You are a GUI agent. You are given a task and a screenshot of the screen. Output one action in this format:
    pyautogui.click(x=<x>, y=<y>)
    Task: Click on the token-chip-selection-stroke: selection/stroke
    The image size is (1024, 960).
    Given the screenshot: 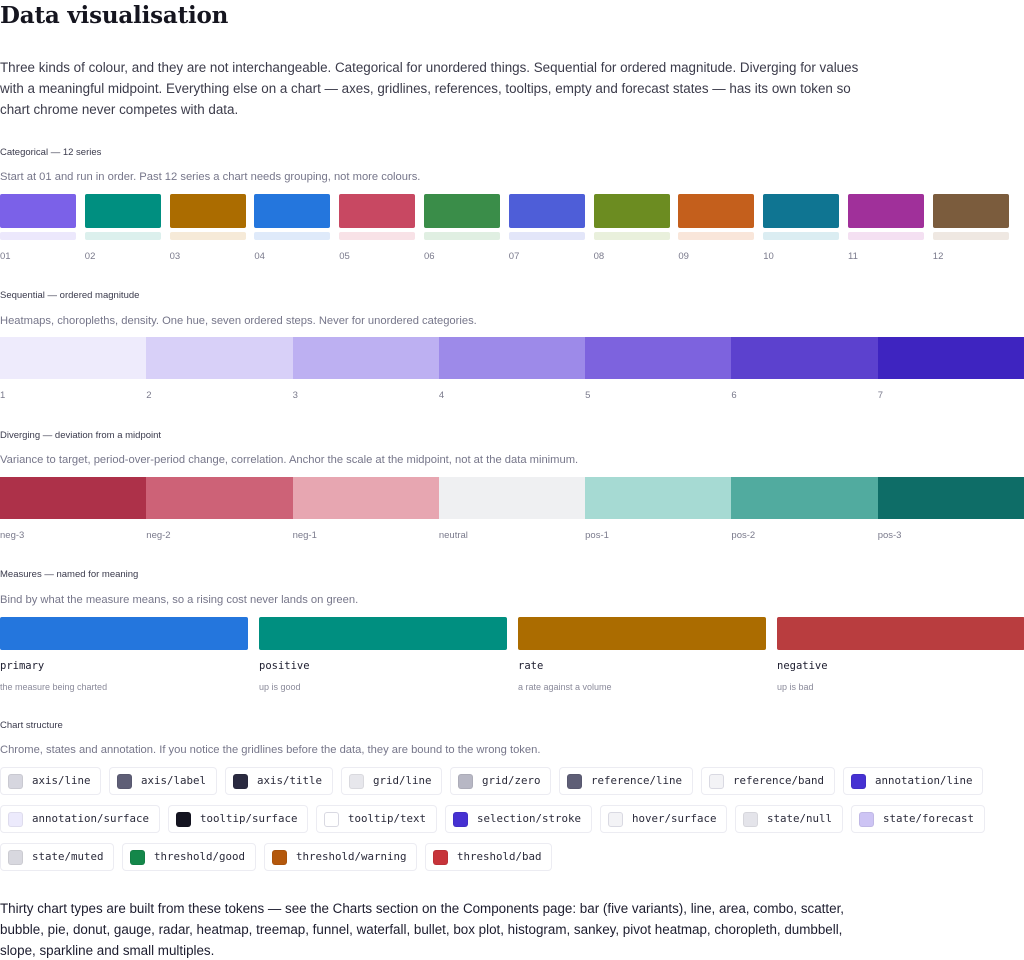 What is the action you would take?
    pyautogui.click(x=518, y=819)
    